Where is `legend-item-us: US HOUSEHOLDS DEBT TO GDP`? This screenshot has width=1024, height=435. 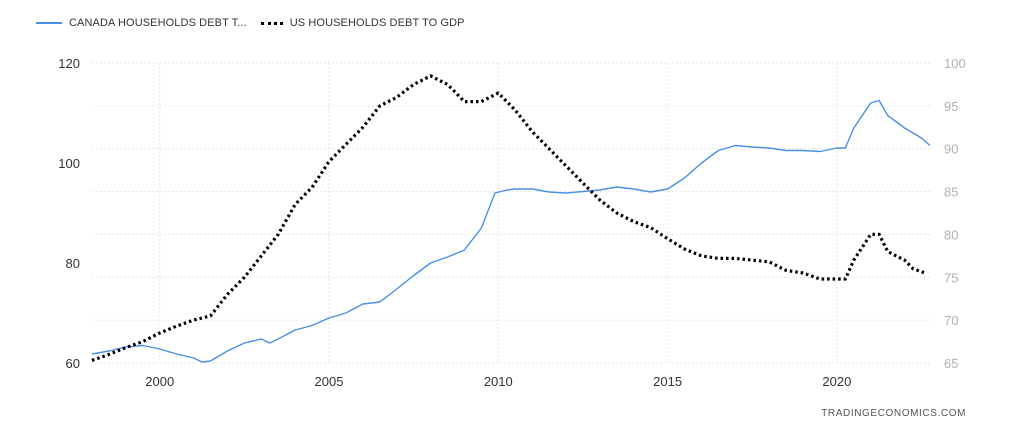
legend-item-us: US HOUSEHOLDS DEBT TO GDP is located at coordinates (362, 23).